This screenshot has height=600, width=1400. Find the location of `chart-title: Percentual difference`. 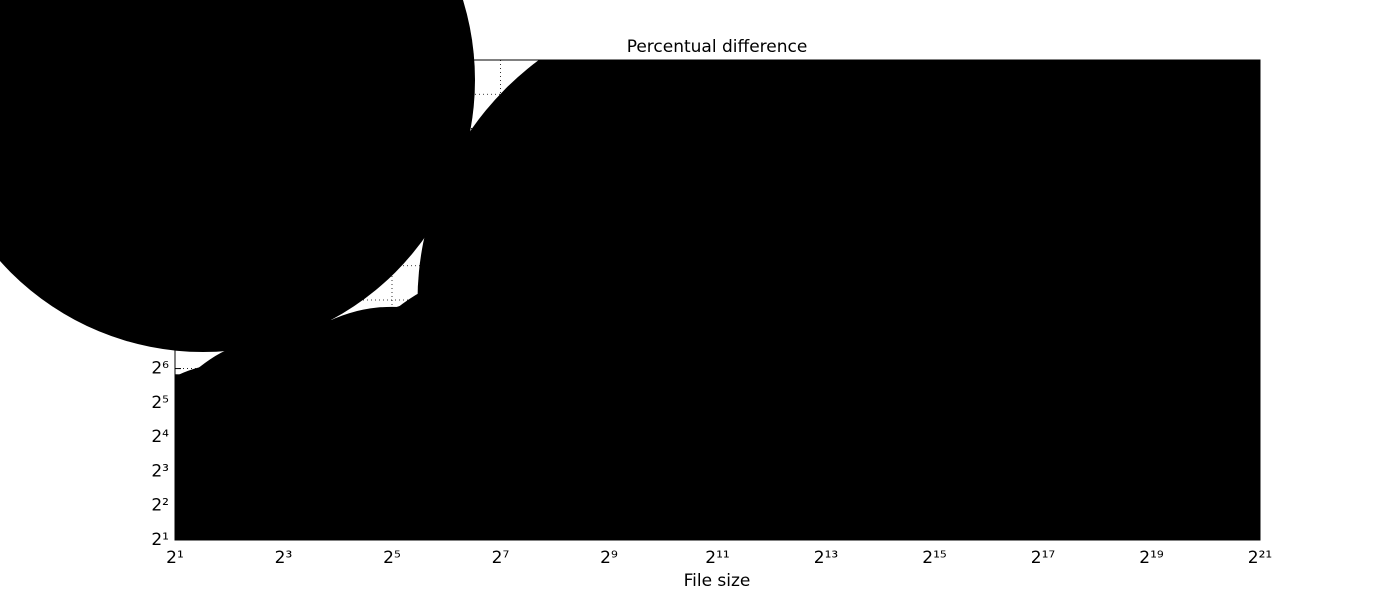

chart-title: Percentual difference is located at coordinates (717, 47).